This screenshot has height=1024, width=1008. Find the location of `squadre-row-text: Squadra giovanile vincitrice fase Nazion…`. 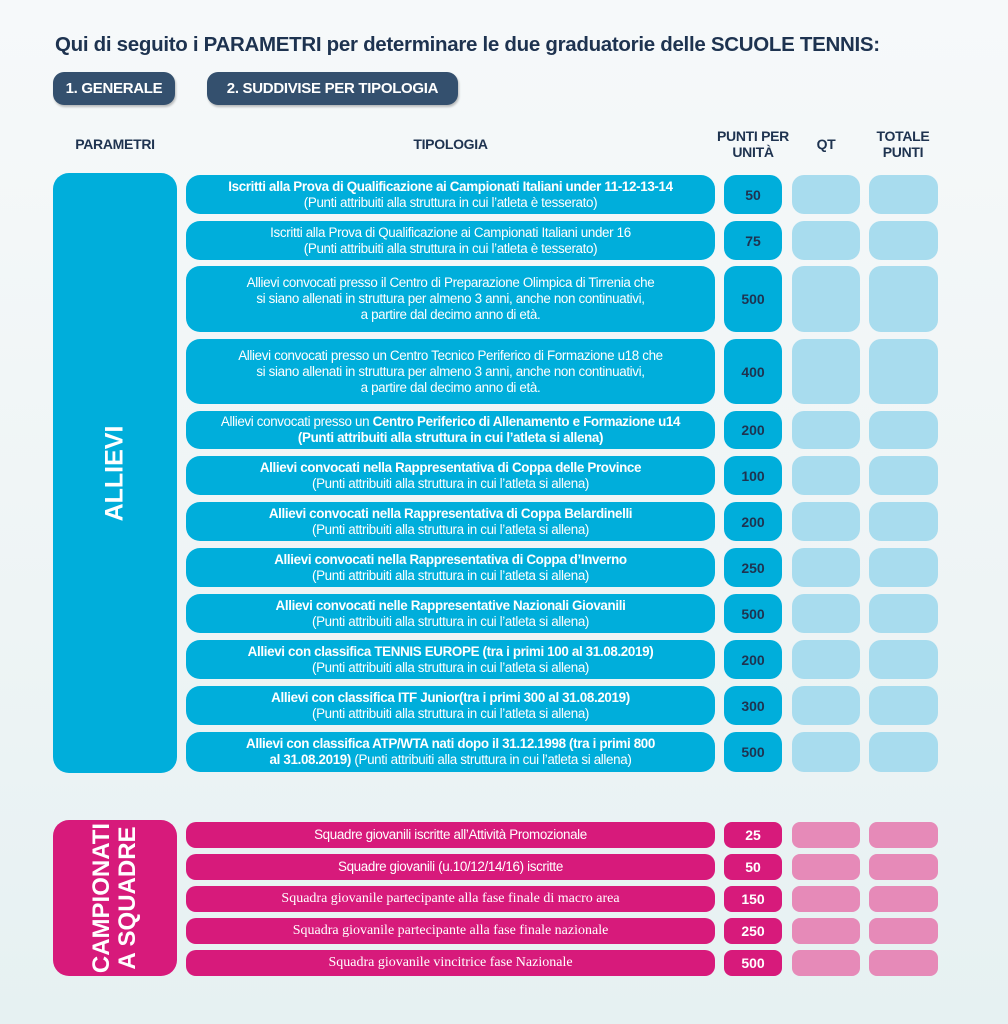

squadre-row-text: Squadra giovanile vincitrice fase Nazion… is located at coordinates (450, 962).